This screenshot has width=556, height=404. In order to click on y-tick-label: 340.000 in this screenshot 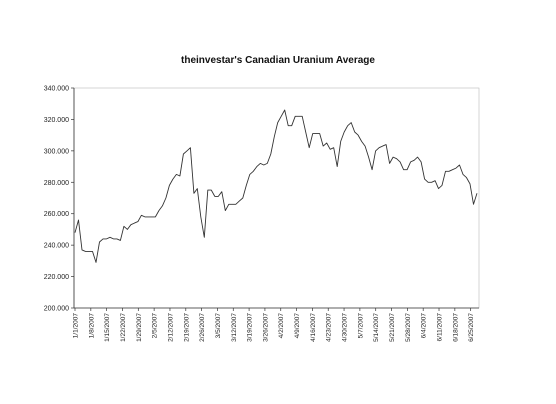, I will do `click(56, 89)`.